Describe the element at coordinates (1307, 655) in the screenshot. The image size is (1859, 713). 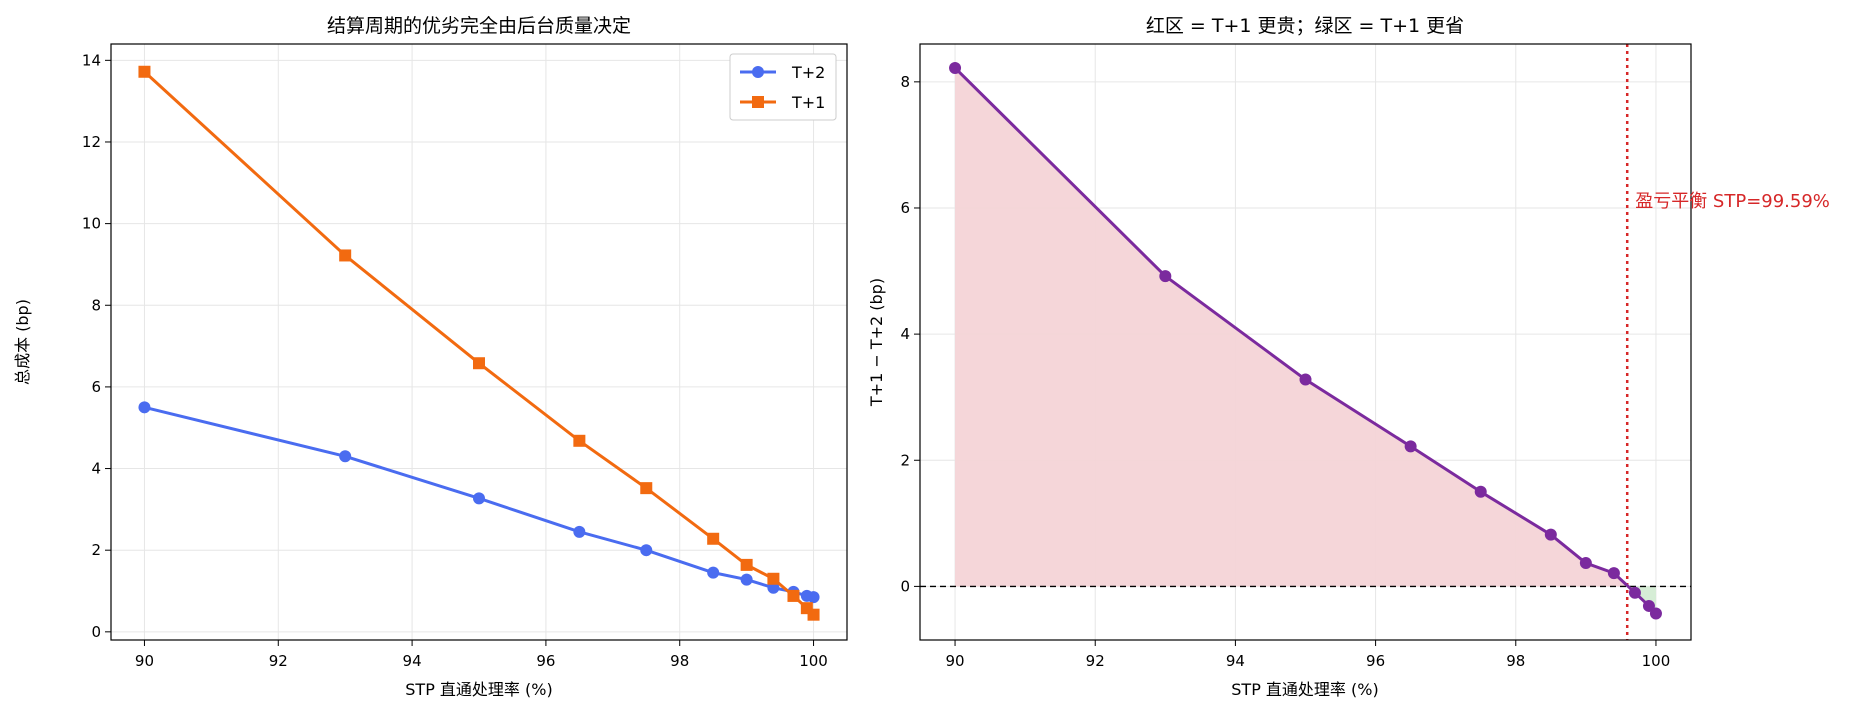
I see `right-x-ticks: 90 92 94 96 98 100` at that location.